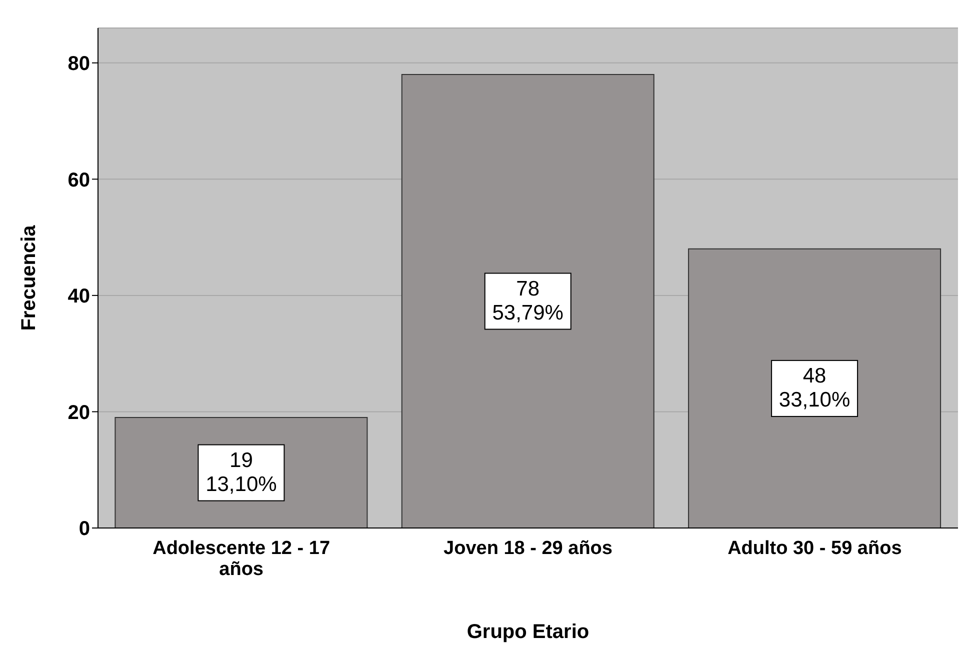  Describe the element at coordinates (241, 472) in the screenshot. I see `data-label: 19 13,10%` at that location.